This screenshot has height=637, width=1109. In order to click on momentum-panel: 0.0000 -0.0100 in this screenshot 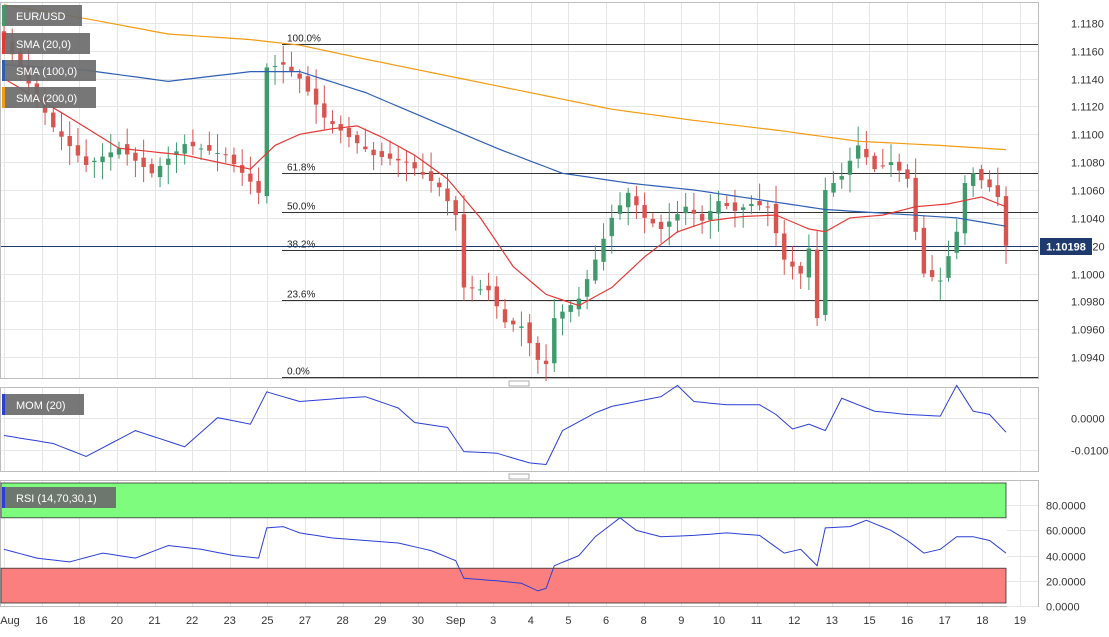, I will do `click(554, 428)`.